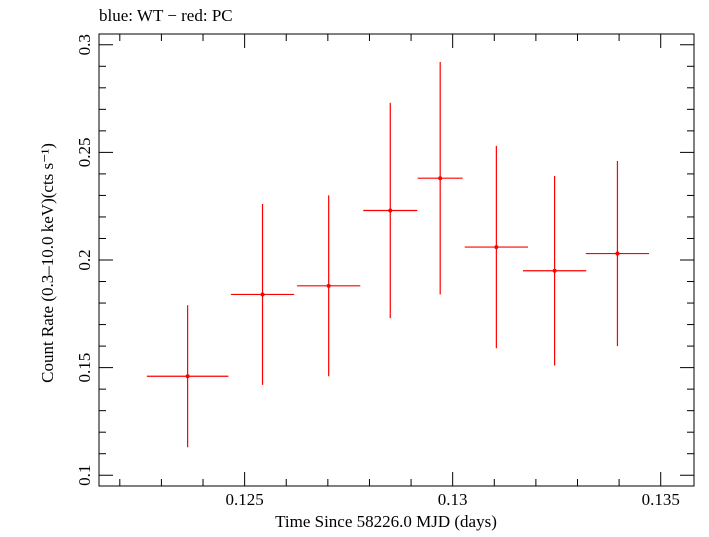 The width and height of the screenshot is (709, 537). Describe the element at coordinates (84, 475) in the screenshot. I see `y-tick-label: 0.1` at that location.